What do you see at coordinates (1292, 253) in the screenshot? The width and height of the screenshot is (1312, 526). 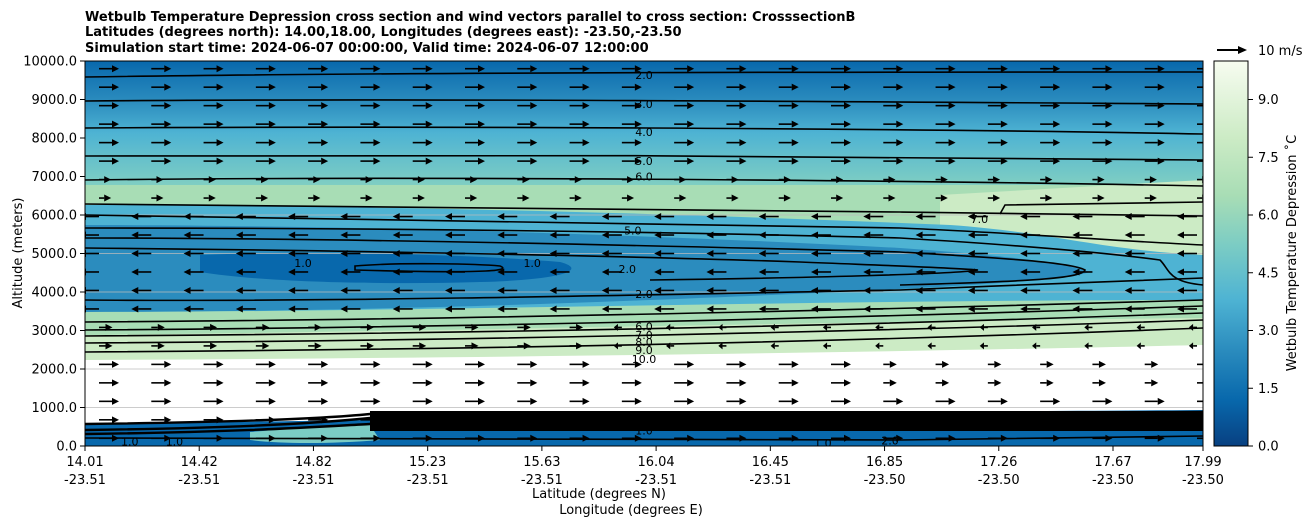 I see `colorbar-label: Wetbulb Temperature Depression ˚C` at bounding box center [1292, 253].